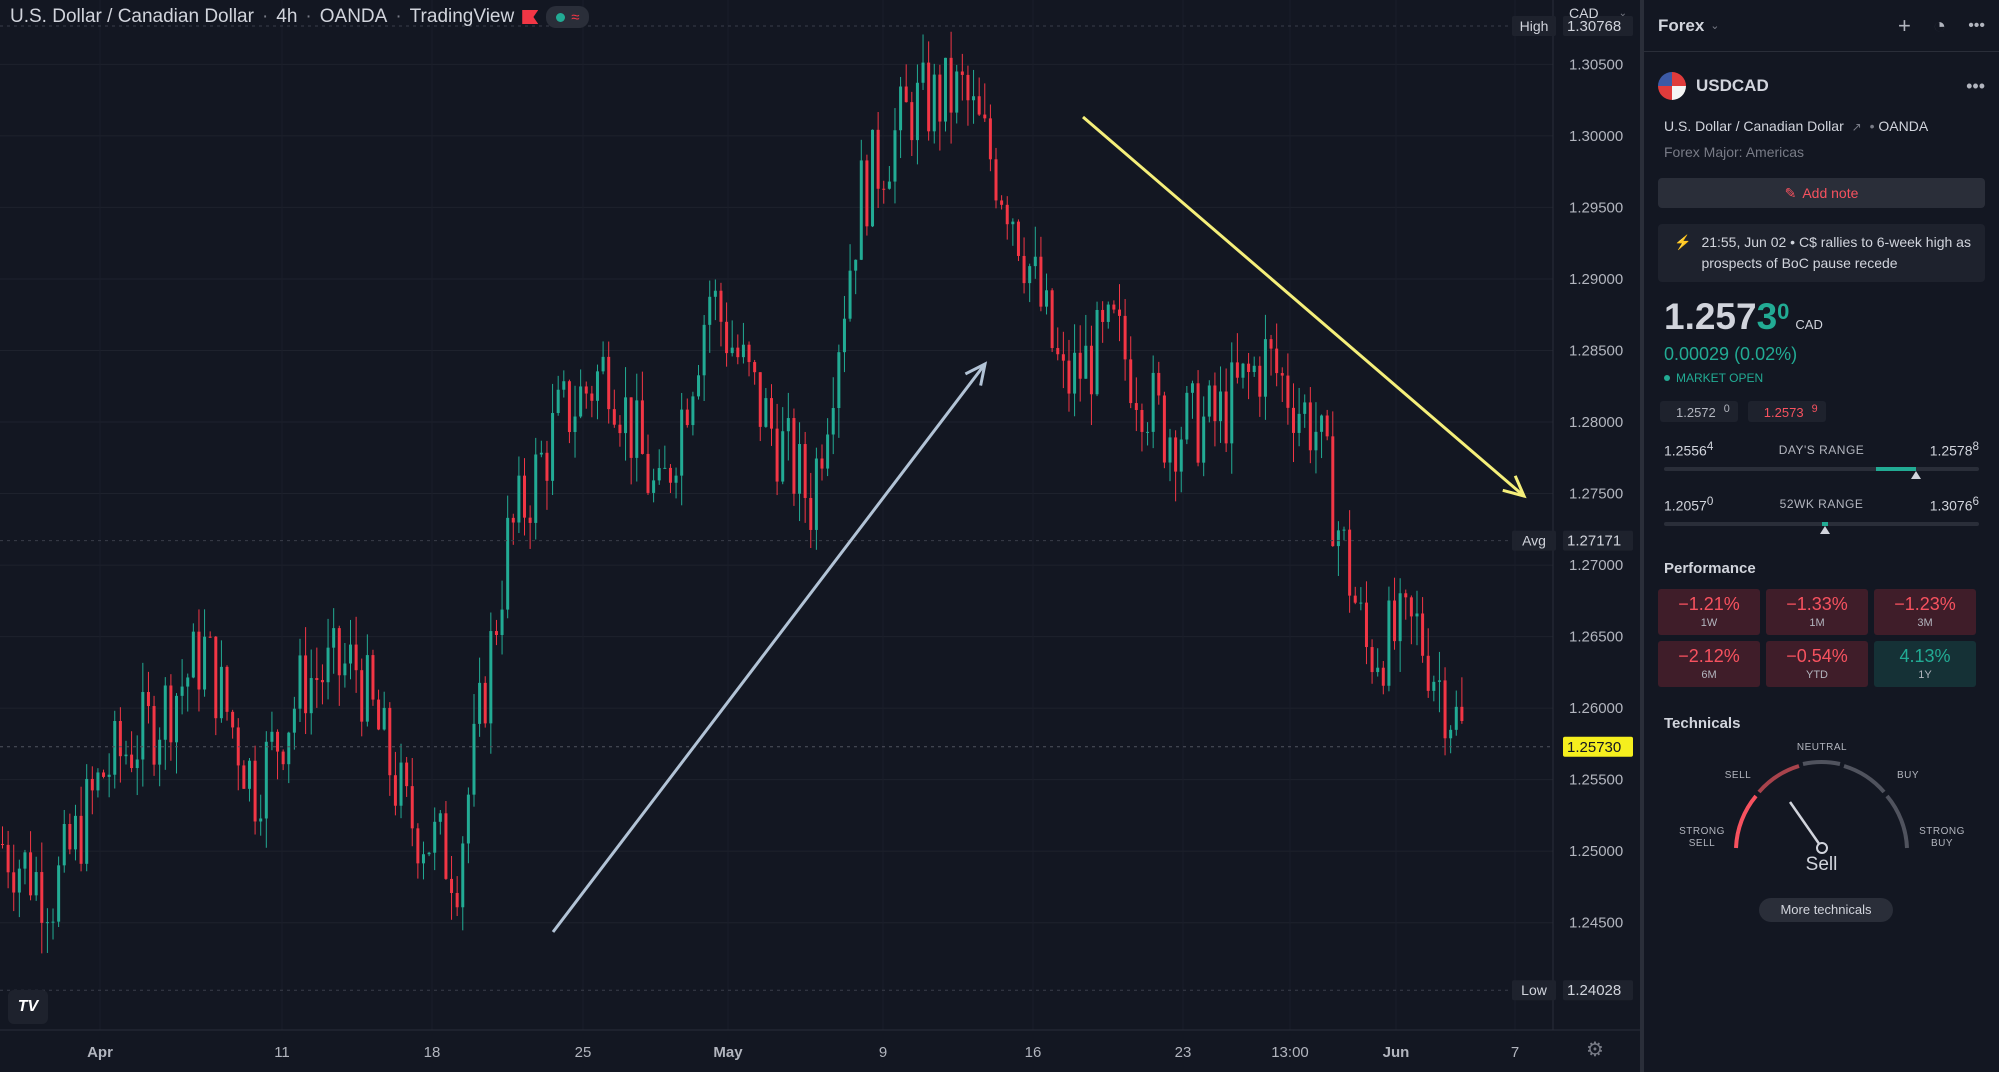  Describe the element at coordinates (1942, 837) in the screenshot. I see `gauge-strong-buy-text: STRONG BUY` at that location.